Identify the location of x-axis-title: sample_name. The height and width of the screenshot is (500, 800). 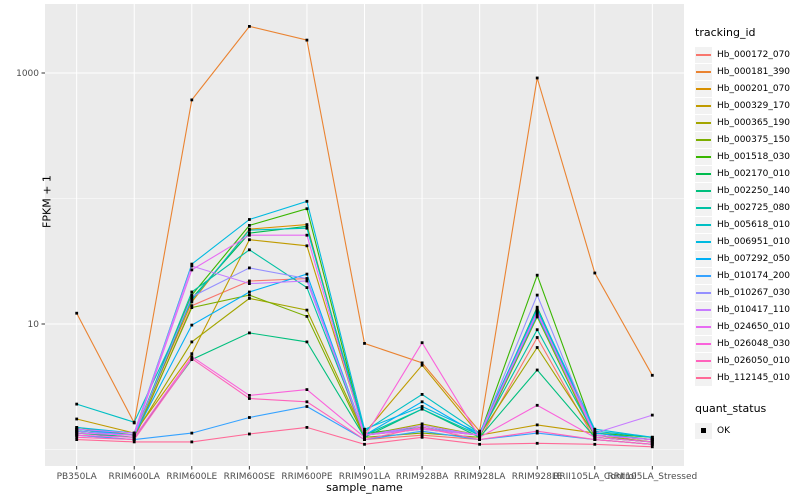
(364, 487).